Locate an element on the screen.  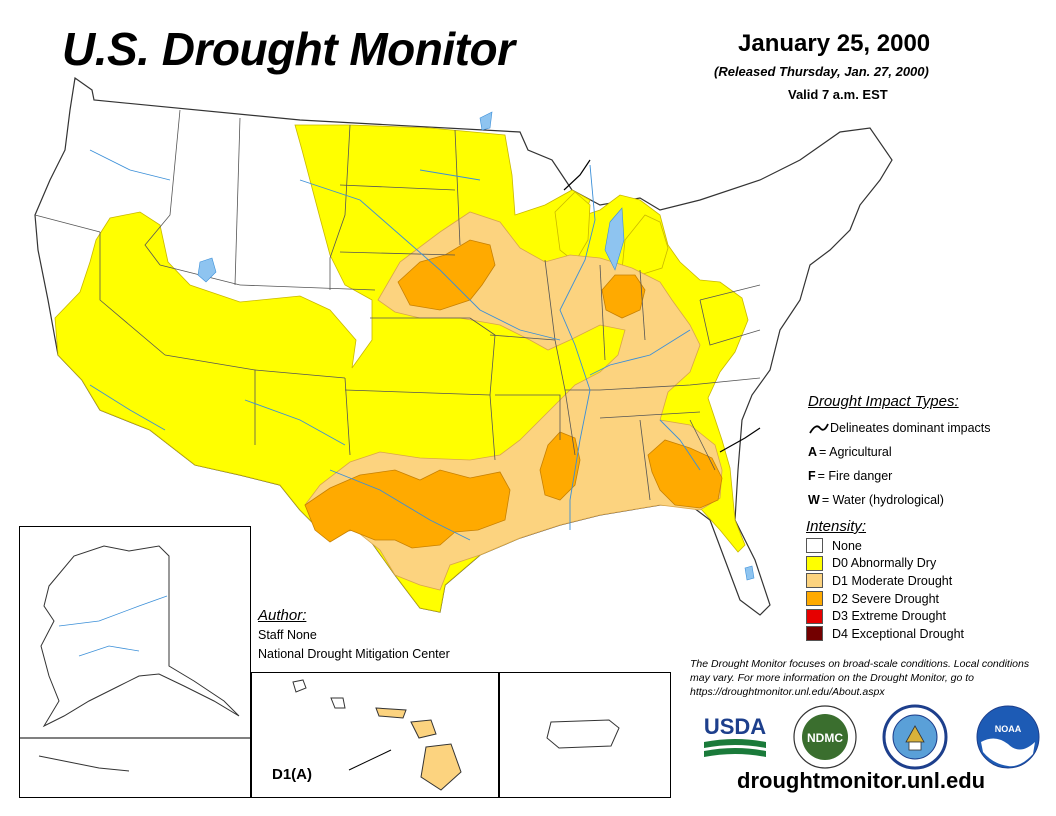
impact-label-fire: = Fire danger is located at coordinates (855, 476).